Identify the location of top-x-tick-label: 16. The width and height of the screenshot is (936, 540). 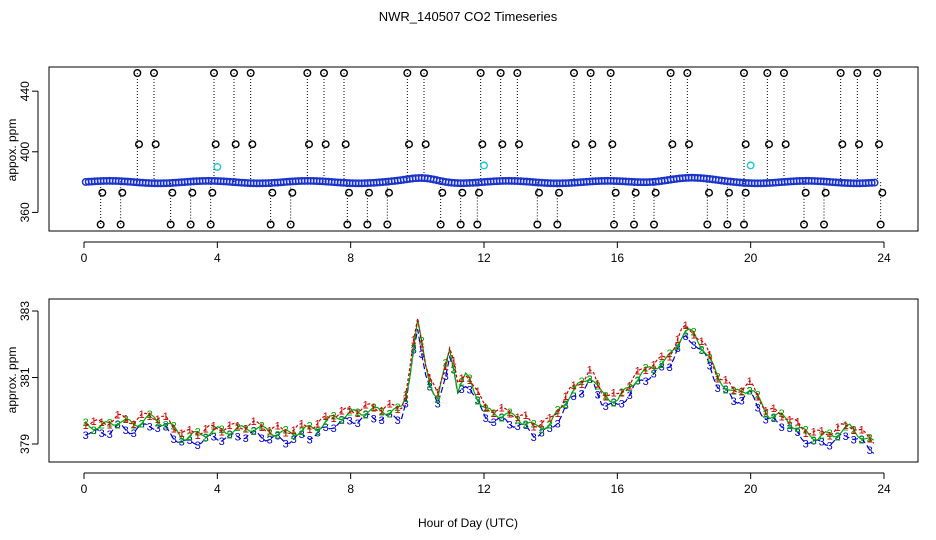
(618, 258).